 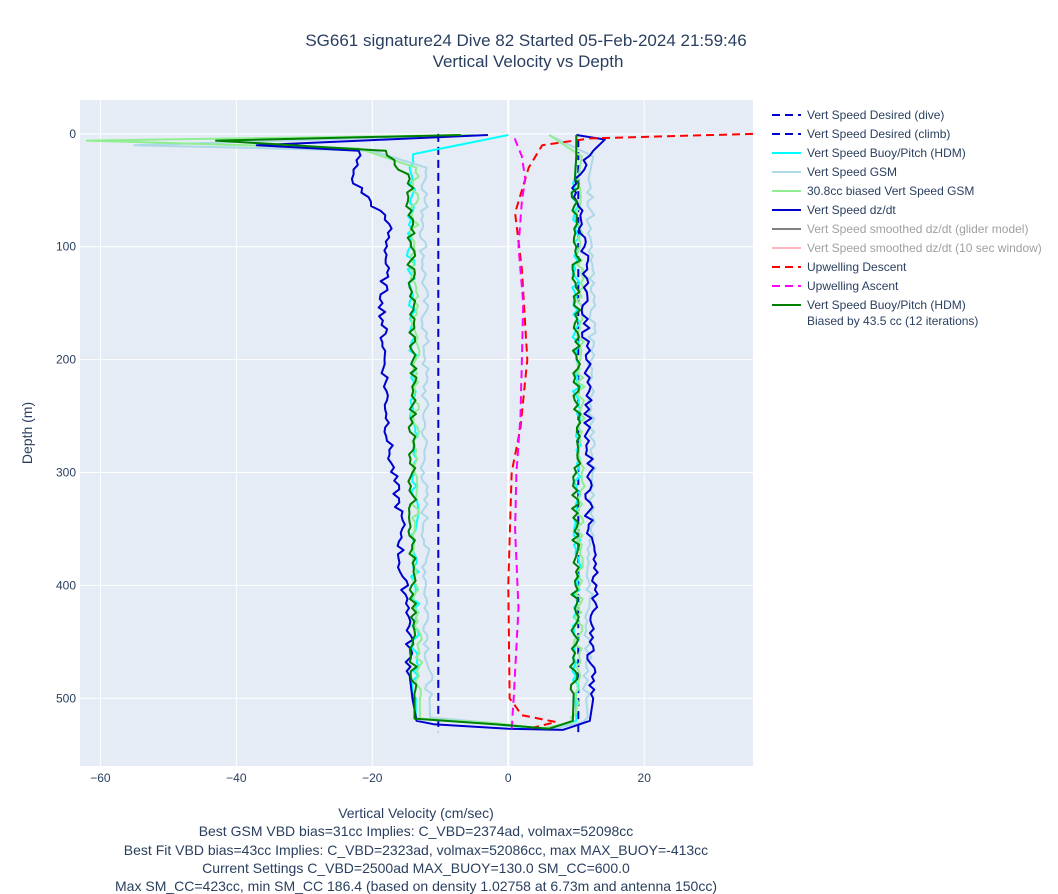 I want to click on chart-subtitle: Vertical Velocity vs Depth, so click(x=528, y=61).